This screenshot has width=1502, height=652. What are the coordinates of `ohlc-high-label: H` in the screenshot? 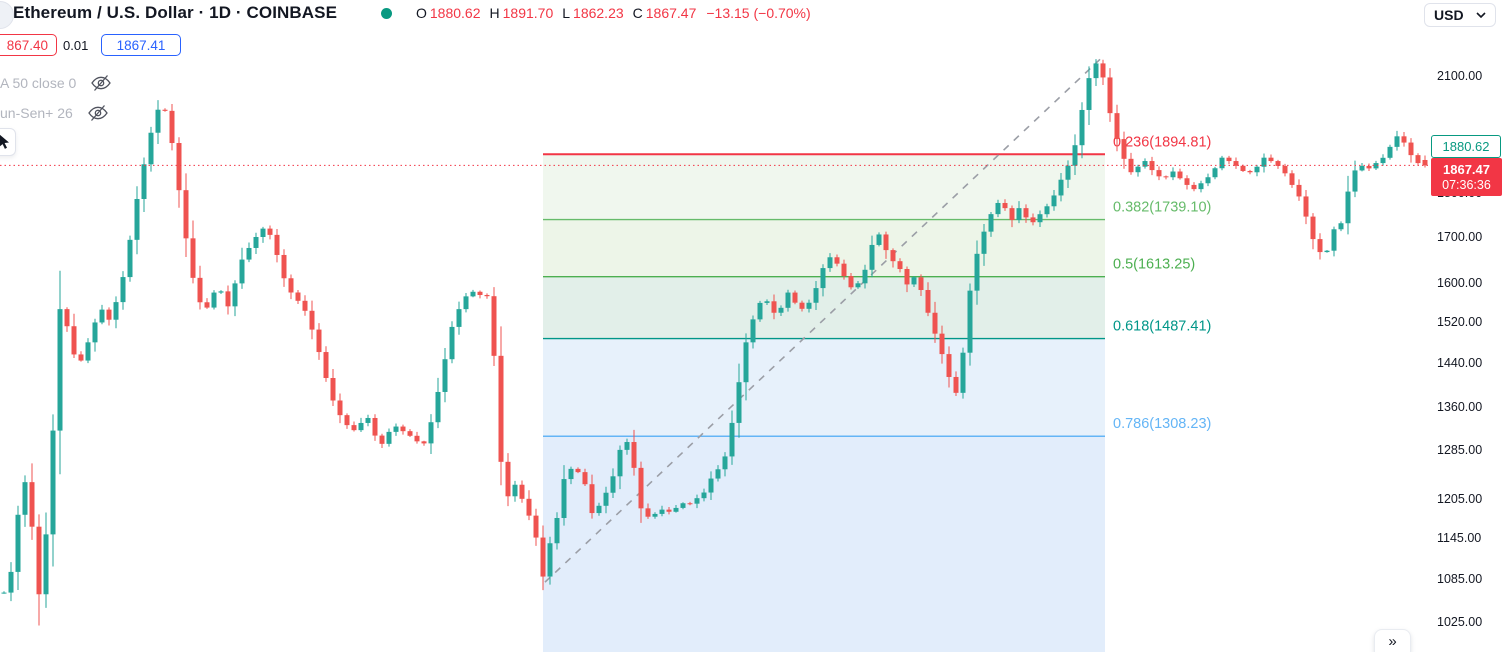 It's located at (494, 13).